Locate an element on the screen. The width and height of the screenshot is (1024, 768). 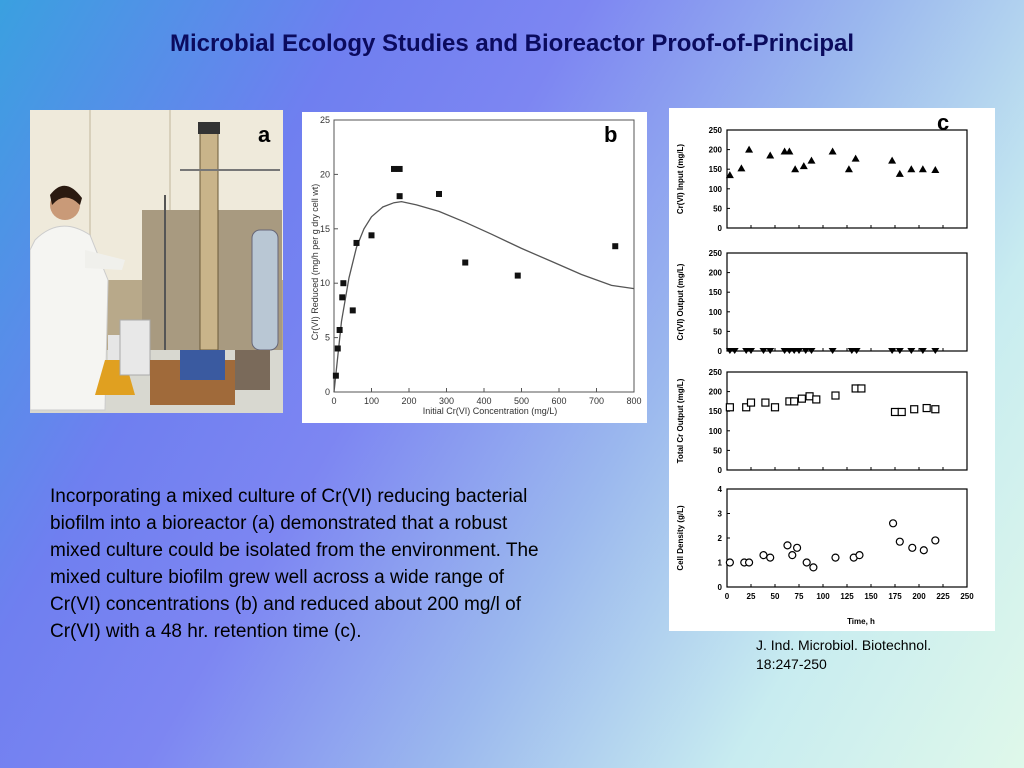
chart-c-xtick-label: 0 is located at coordinates (727, 596).